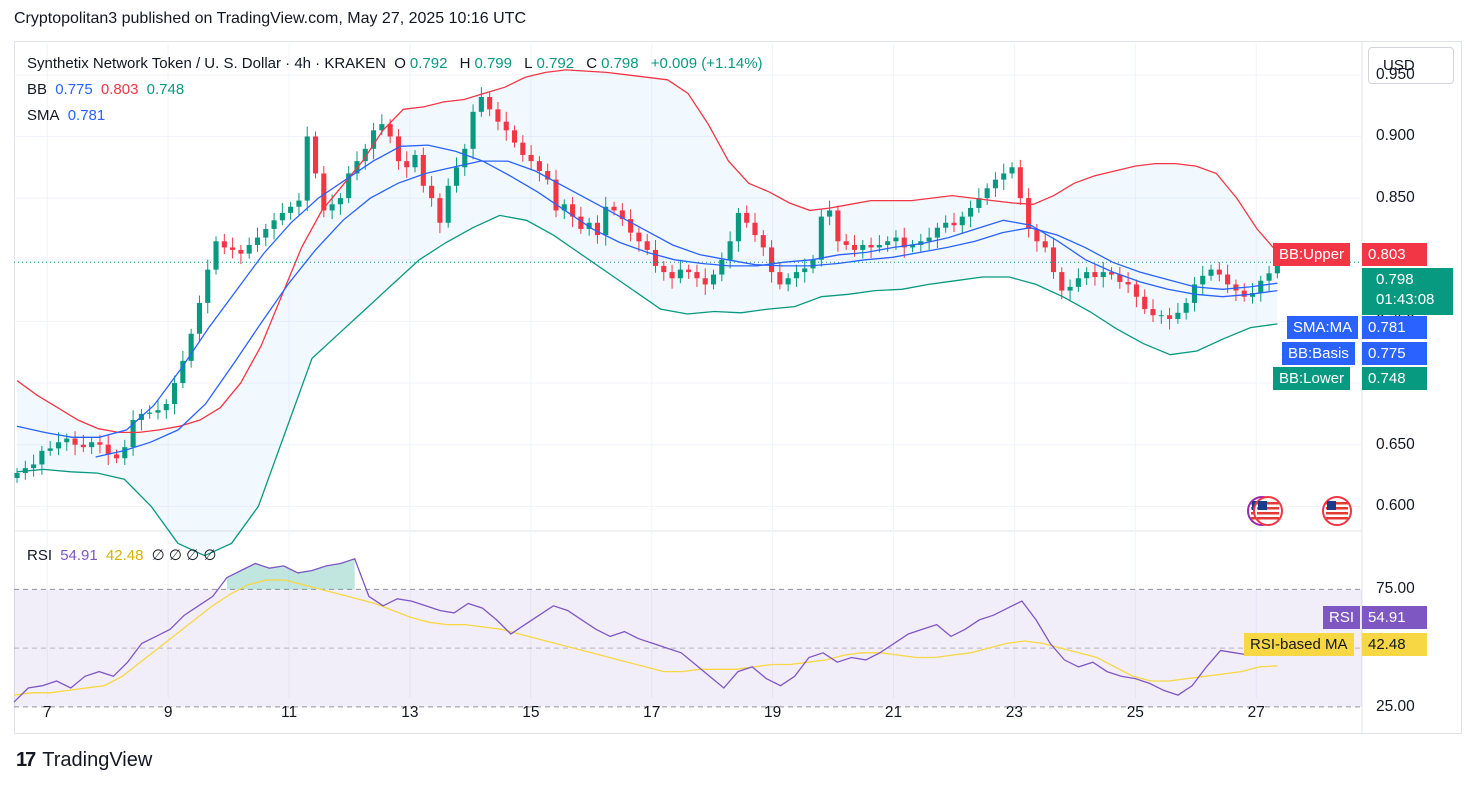 This screenshot has width=1476, height=787. I want to click on rsi-legend: RSI 54.91 42.48 ∅ ∅ ∅ ∅, so click(122, 555).